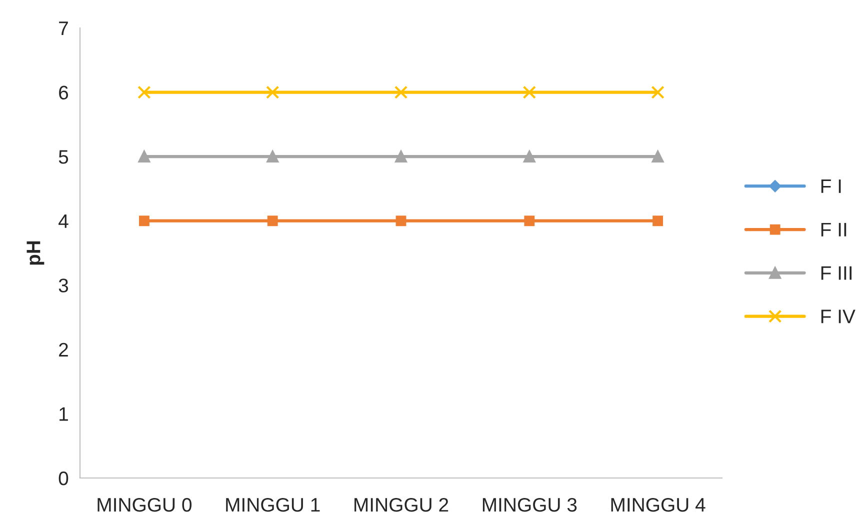  I want to click on y-tick-label: 5, so click(63, 157).